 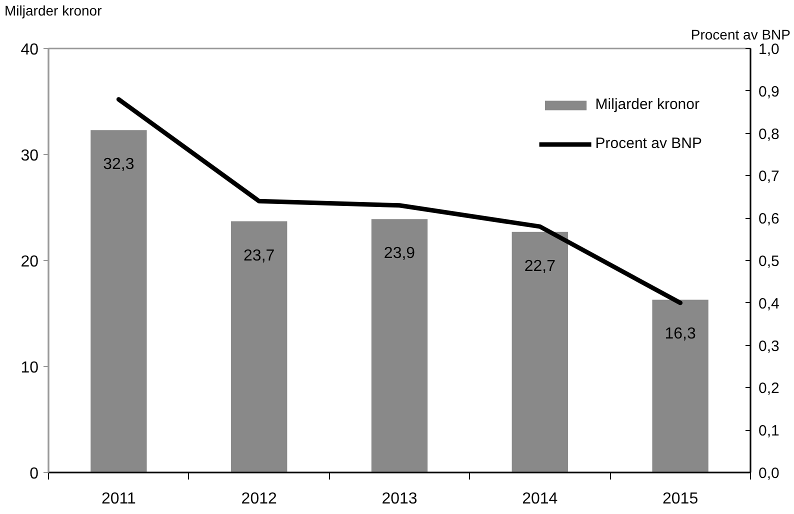 I want to click on y2-tick-label: 0,9, so click(x=769, y=91).